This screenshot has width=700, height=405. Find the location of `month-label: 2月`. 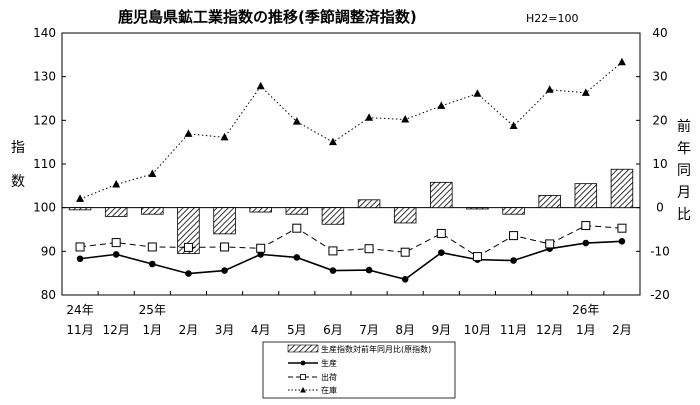

month-label: 2月 is located at coordinates (189, 330).